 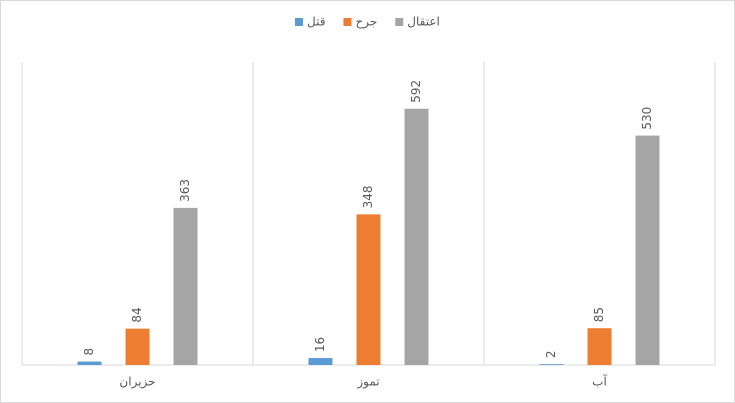 What do you see at coordinates (368, 196) in the screenshot?
I see `data-label: 348` at bounding box center [368, 196].